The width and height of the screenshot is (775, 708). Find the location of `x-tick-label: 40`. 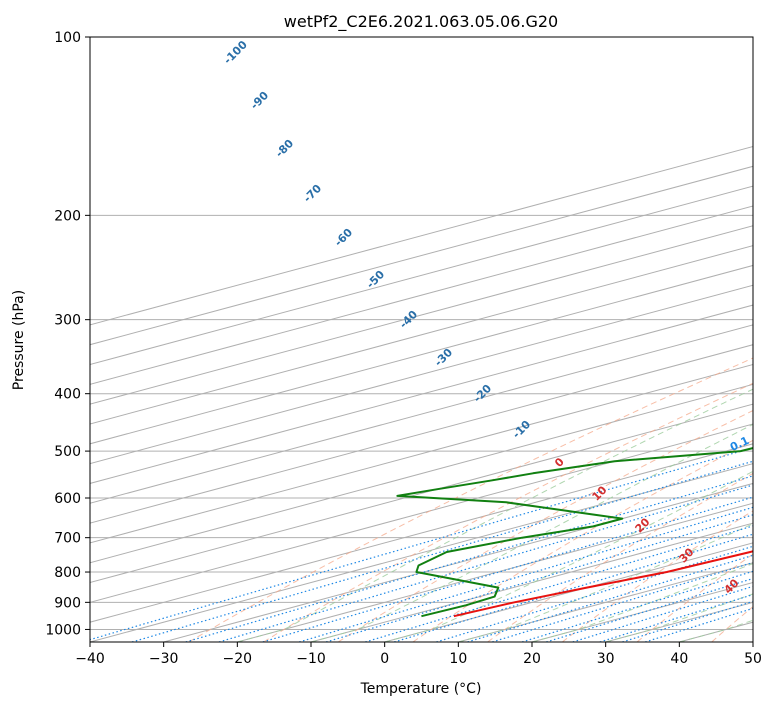

x-tick-label: 40 is located at coordinates (679, 659).